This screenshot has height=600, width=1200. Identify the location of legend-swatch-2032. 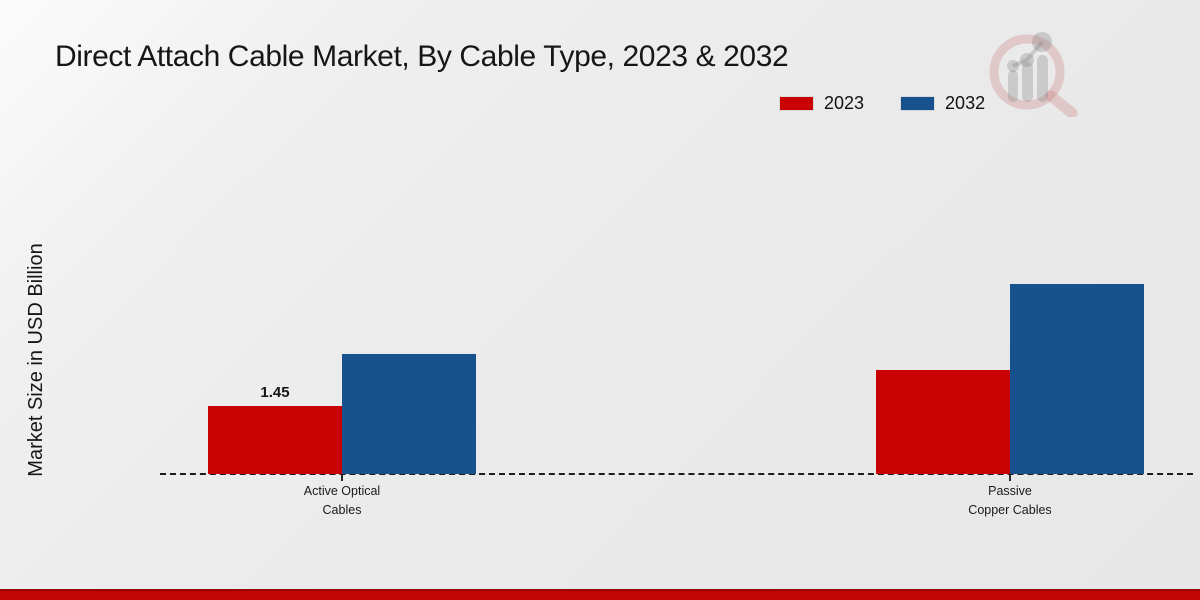
(918, 103).